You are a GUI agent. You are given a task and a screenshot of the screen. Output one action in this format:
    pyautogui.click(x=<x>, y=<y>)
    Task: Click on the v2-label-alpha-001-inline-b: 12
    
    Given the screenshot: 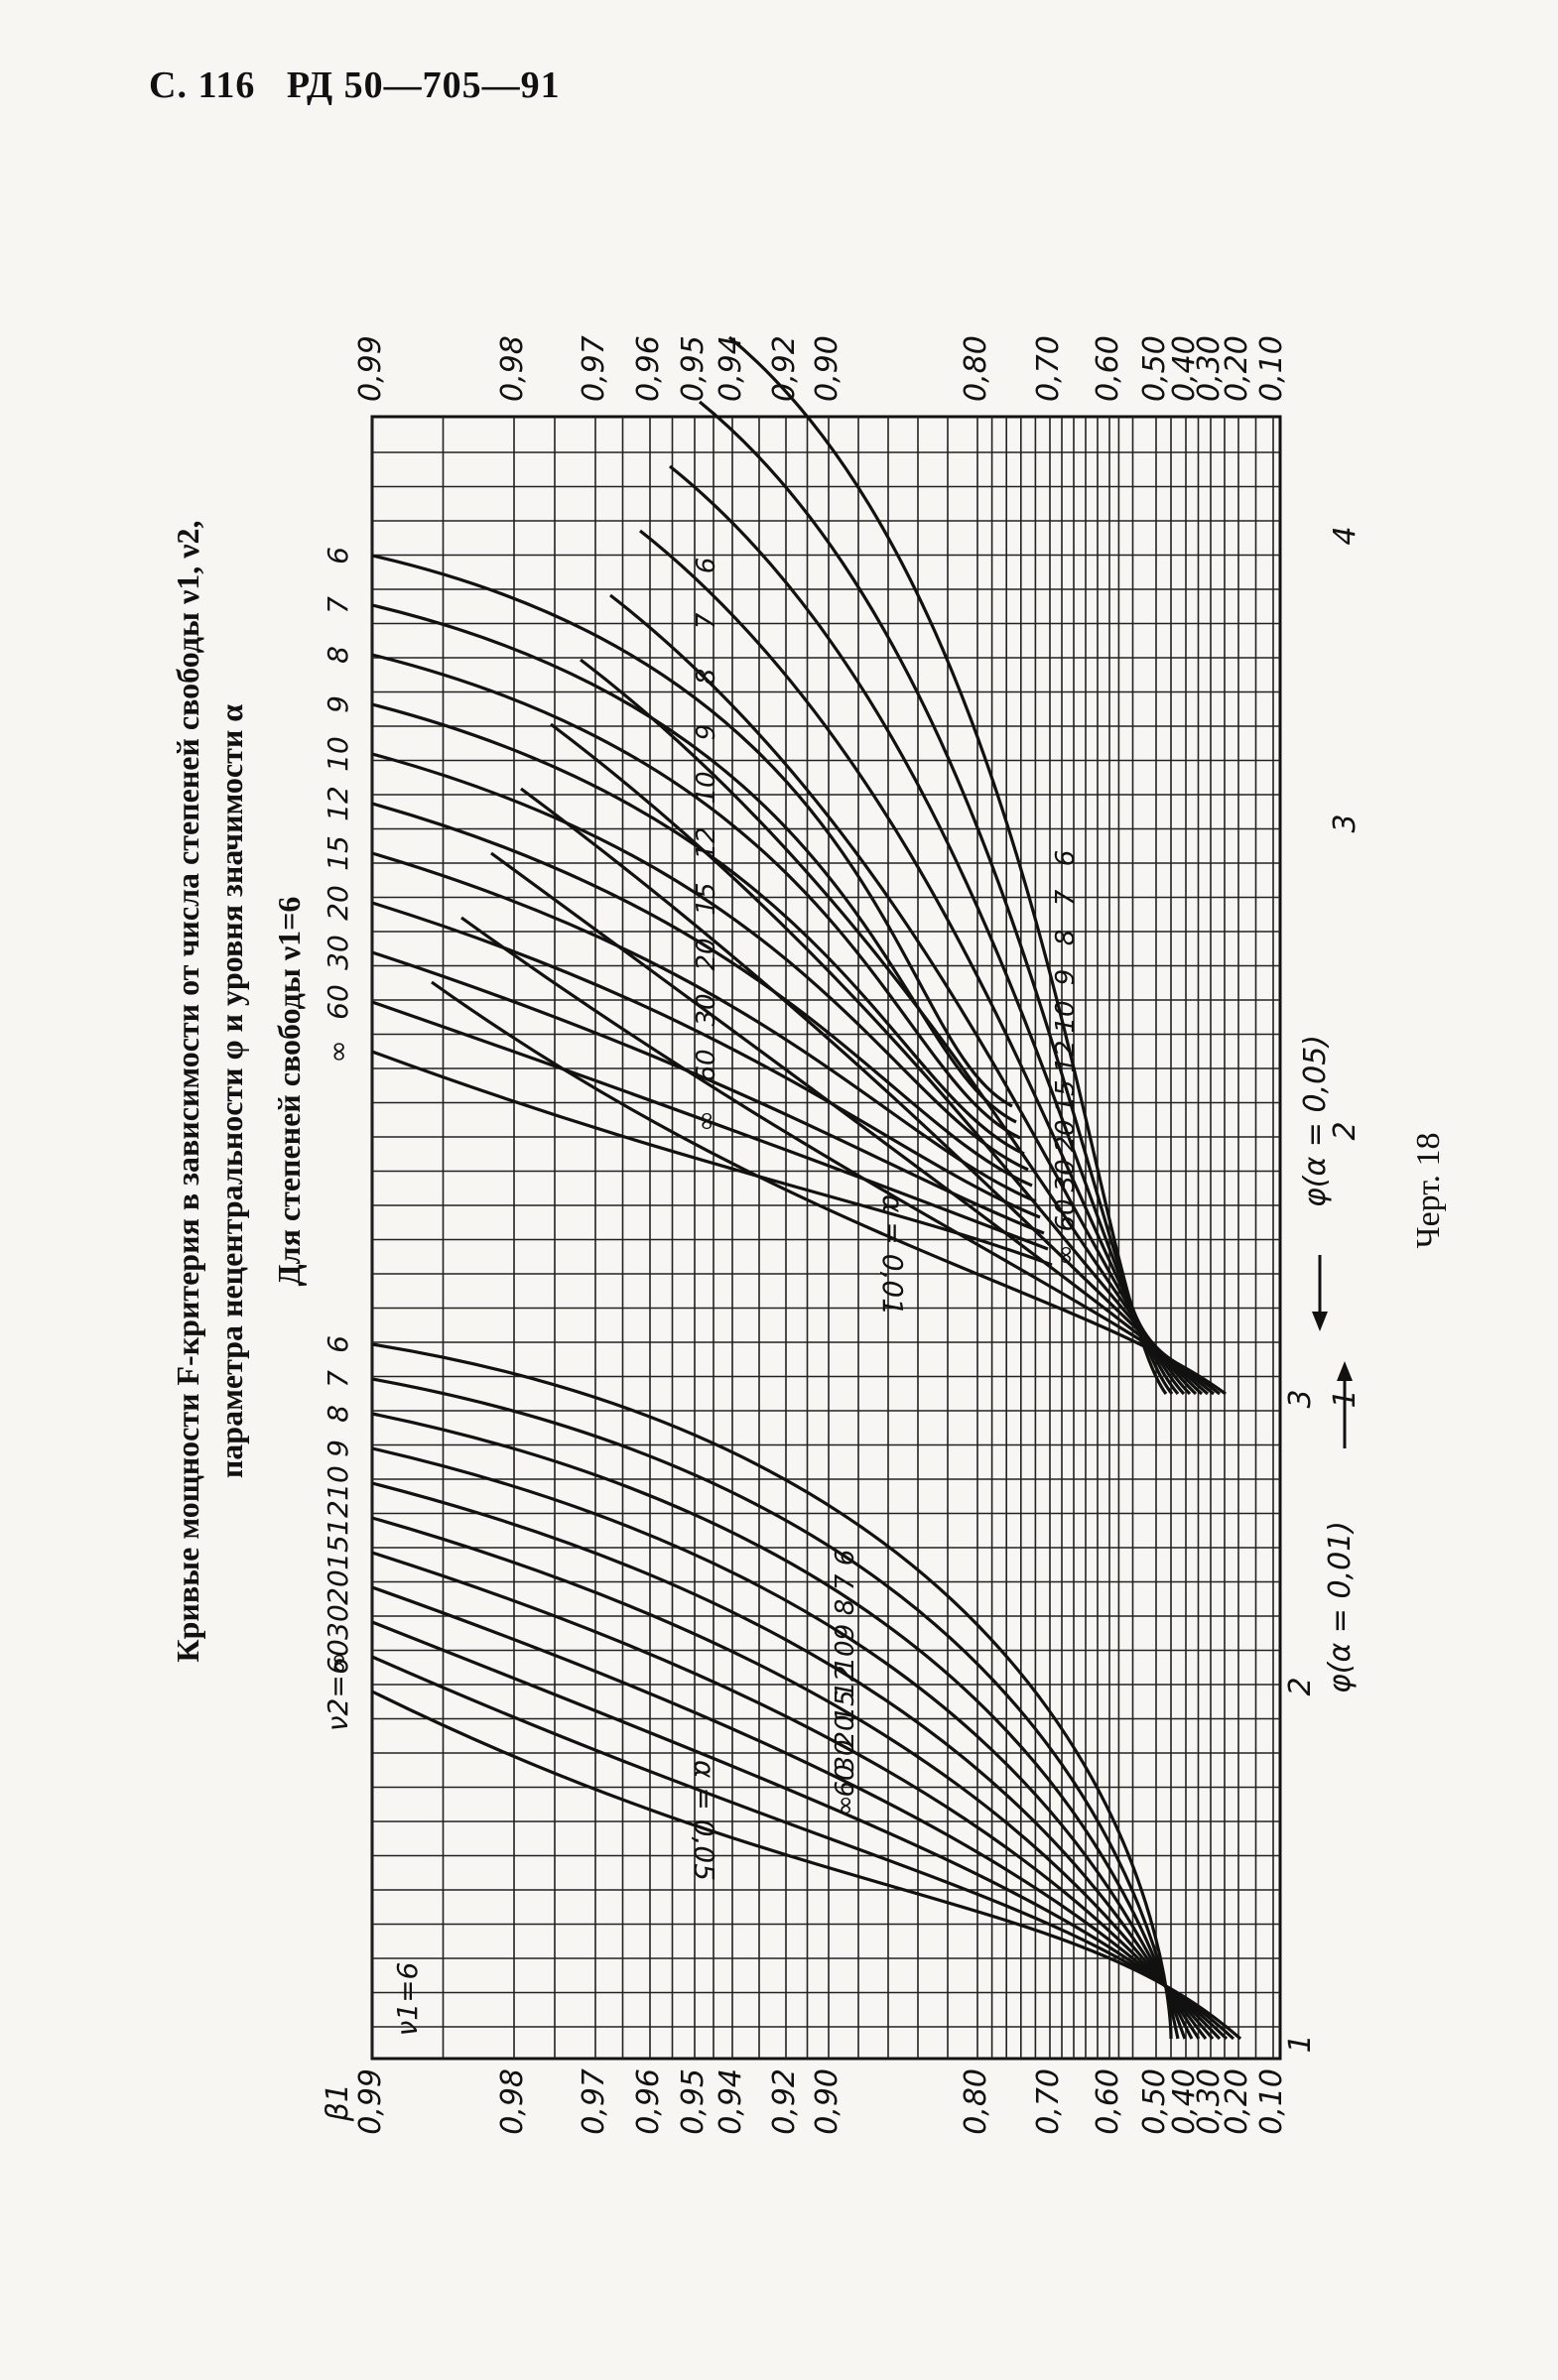 What is the action you would take?
    pyautogui.click(x=1066, y=1056)
    